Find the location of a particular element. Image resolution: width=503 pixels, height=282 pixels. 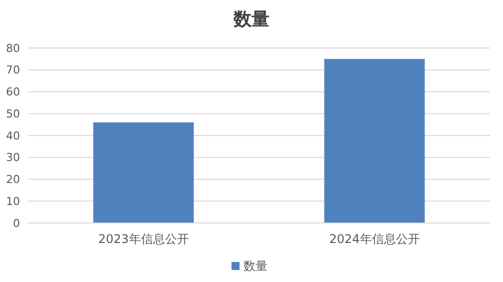

y-tick-label: 40 is located at coordinates (13, 135).